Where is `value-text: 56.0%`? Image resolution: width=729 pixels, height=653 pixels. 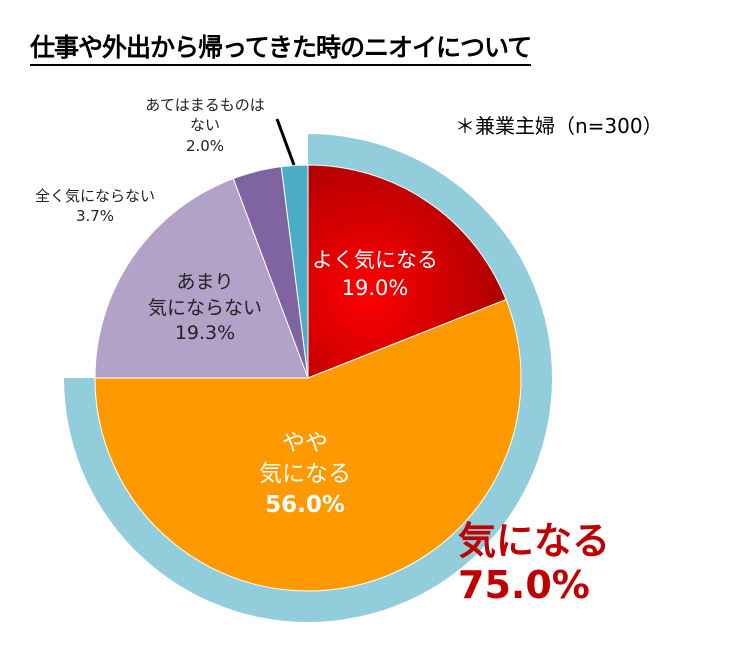 value-text: 56.0% is located at coordinates (305, 505).